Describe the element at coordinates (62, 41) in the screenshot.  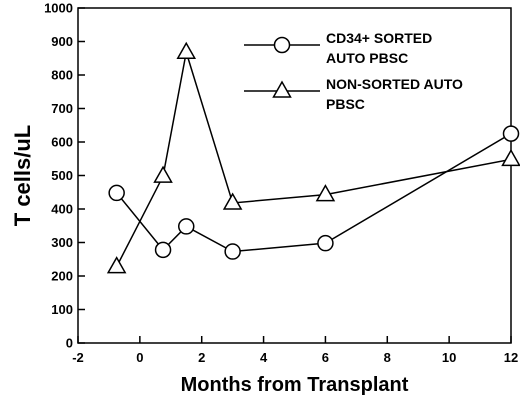
I see `y-tick-label: 900` at that location.